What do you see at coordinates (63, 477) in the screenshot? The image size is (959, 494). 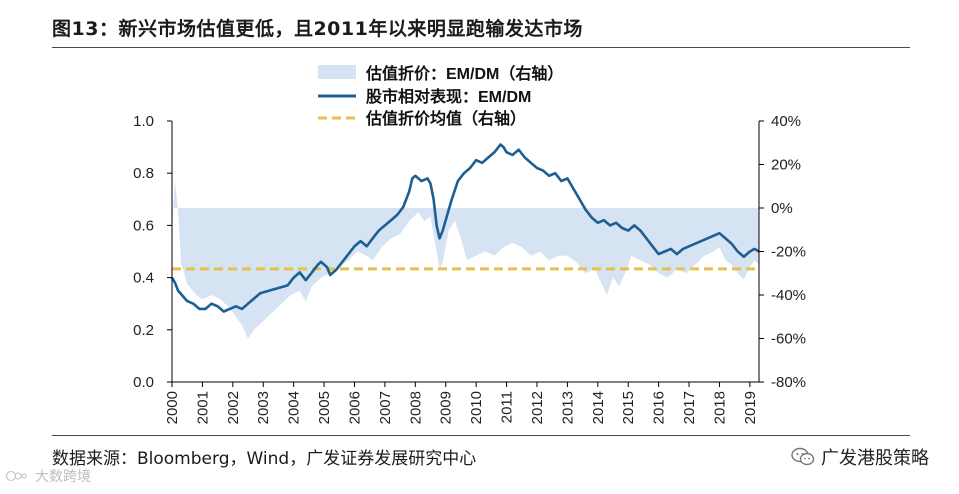 I see `watermark-label: 大数跨境` at bounding box center [63, 477].